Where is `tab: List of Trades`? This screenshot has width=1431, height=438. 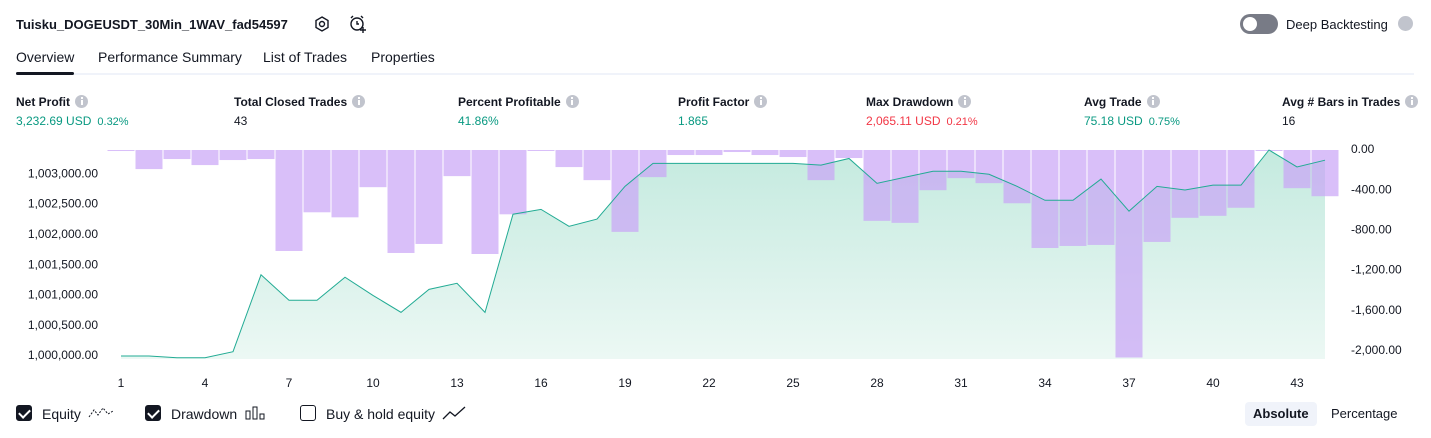
tab: List of Trades is located at coordinates (305, 57).